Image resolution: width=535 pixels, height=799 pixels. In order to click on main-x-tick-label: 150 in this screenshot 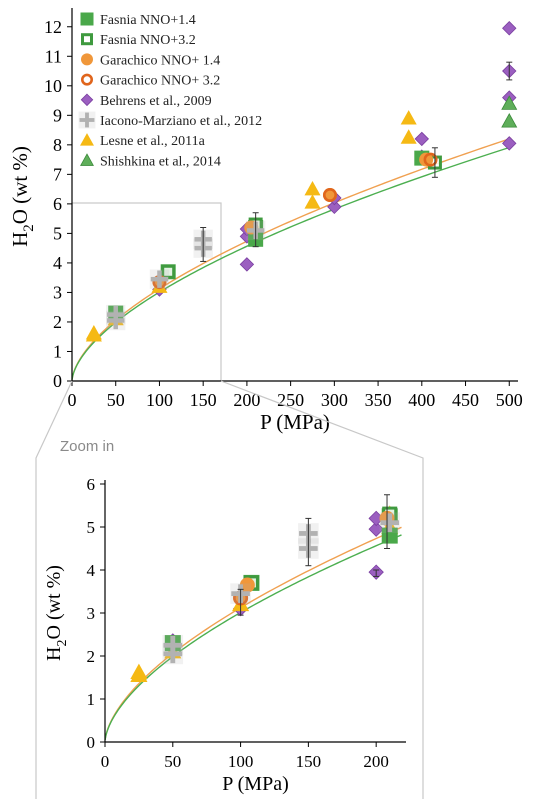, I will do `click(203, 400)`.